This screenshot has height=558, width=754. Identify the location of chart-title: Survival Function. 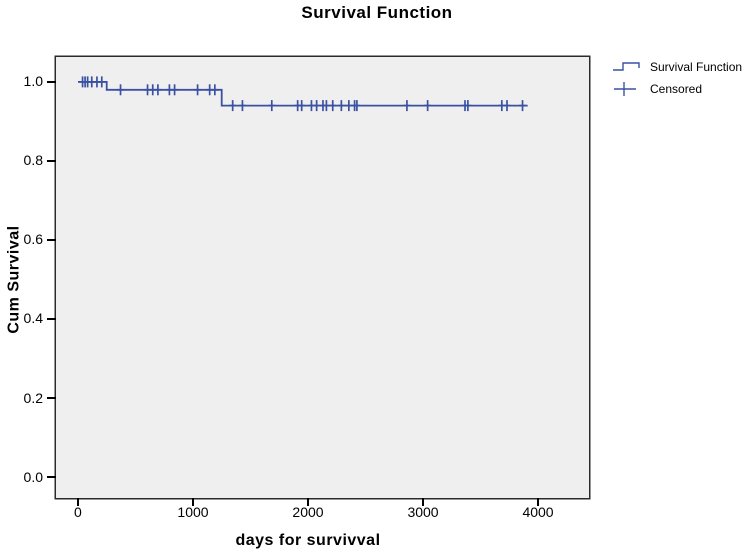
(377, 12).